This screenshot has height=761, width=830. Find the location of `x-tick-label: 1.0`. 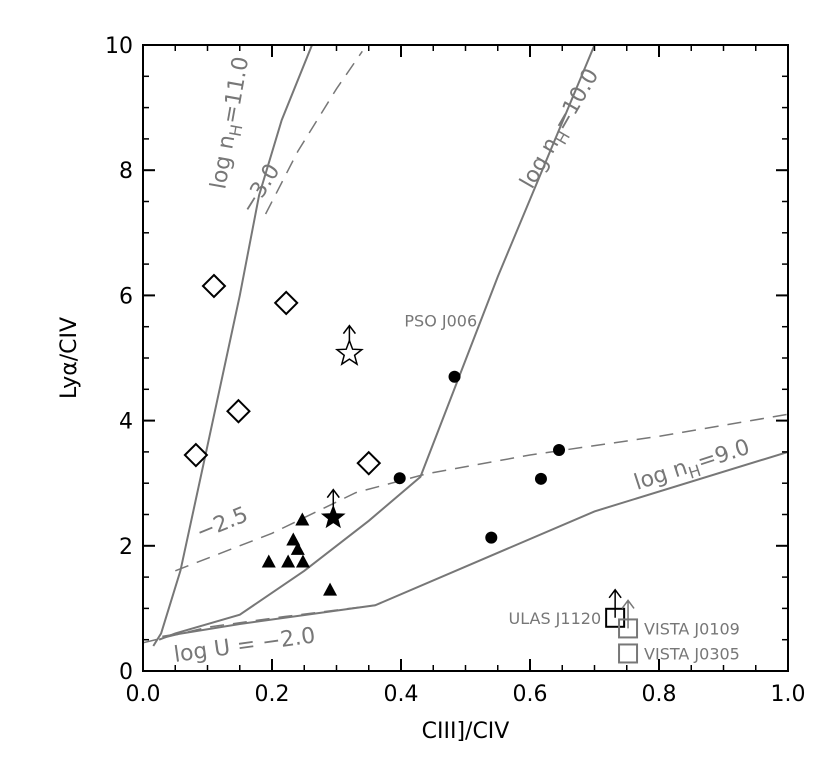

x-tick-label: 1.0 is located at coordinates (788, 694).